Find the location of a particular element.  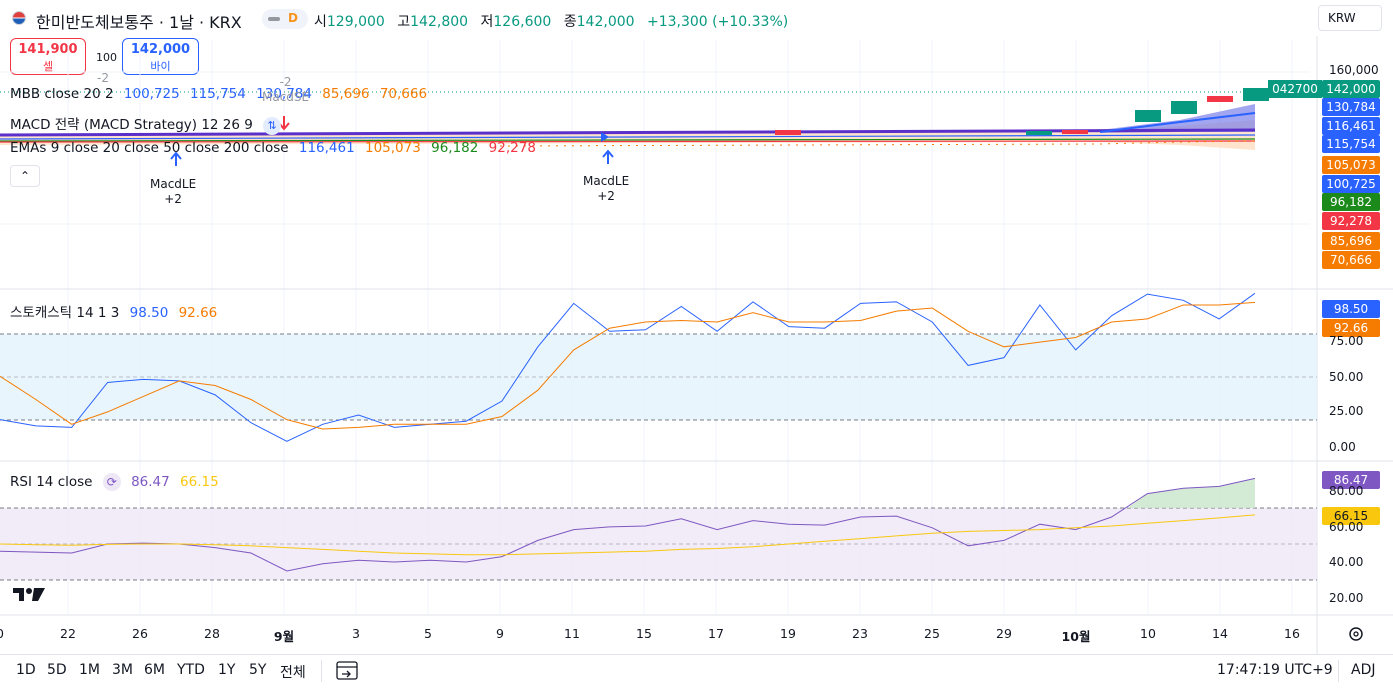

buy-button: 142,000 바이 is located at coordinates (160, 56).